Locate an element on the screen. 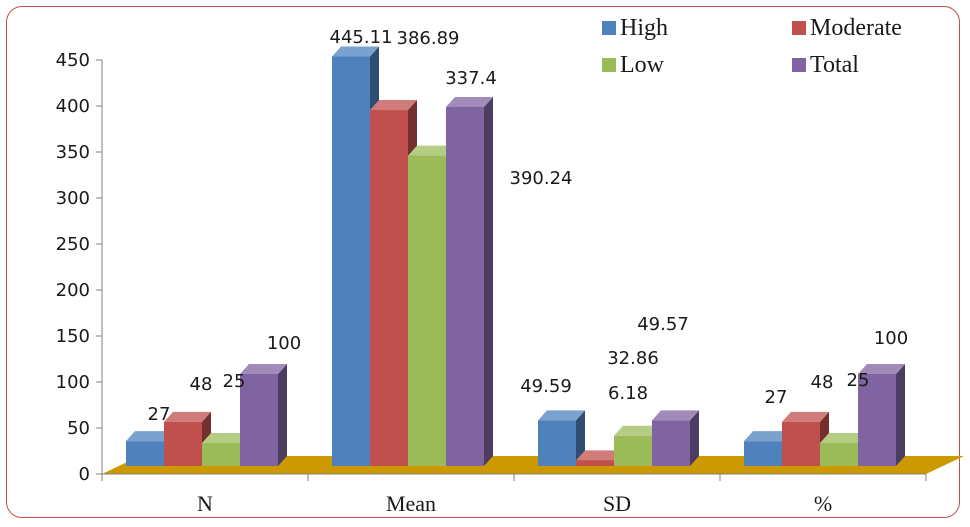 This screenshot has width=970, height=527. bar-moderate-pct is located at coordinates (801, 443).